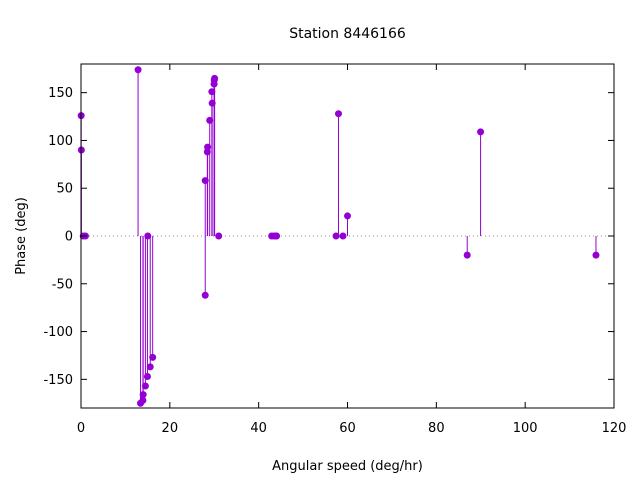  What do you see at coordinates (614, 428) in the screenshot?
I see `x-tick-label: 120` at bounding box center [614, 428].